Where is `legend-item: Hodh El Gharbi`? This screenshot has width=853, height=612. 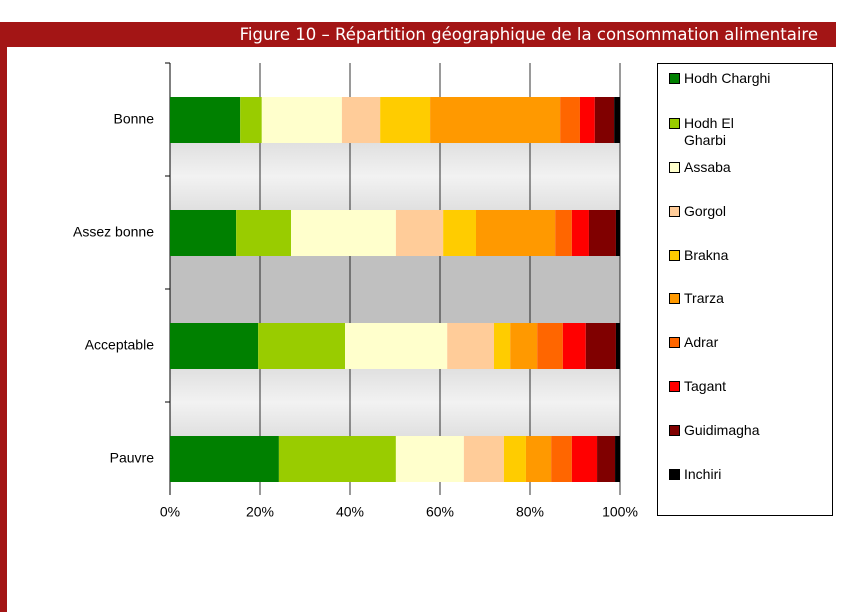 legend-item: Hodh El Gharbi is located at coordinates (722, 132).